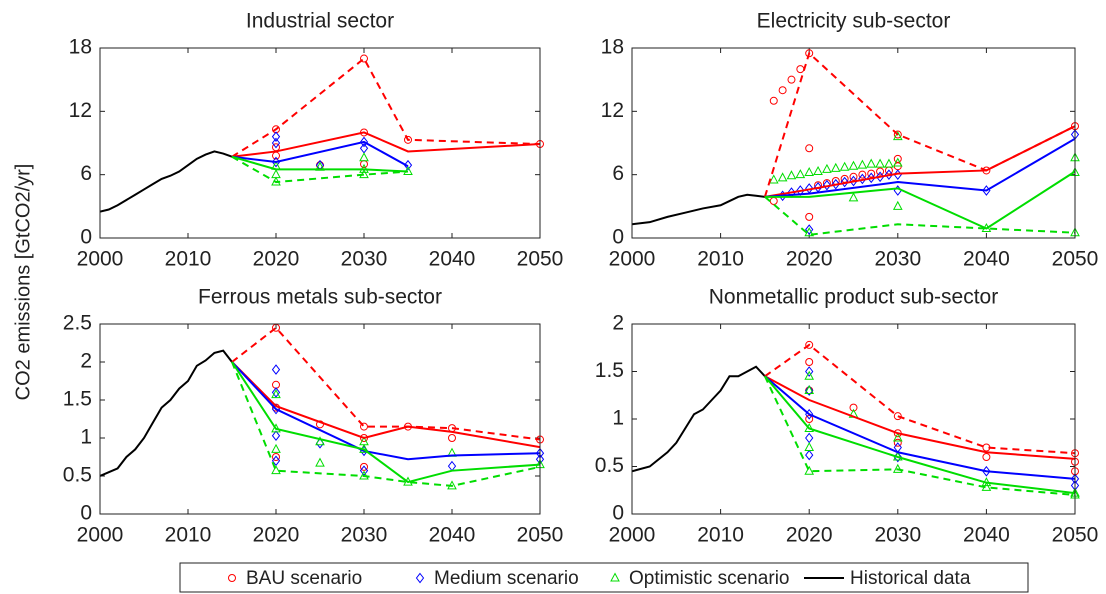 The image size is (1106, 594). Describe the element at coordinates (304, 578) in the screenshot. I see `legend-label: BAU scenario` at that location.